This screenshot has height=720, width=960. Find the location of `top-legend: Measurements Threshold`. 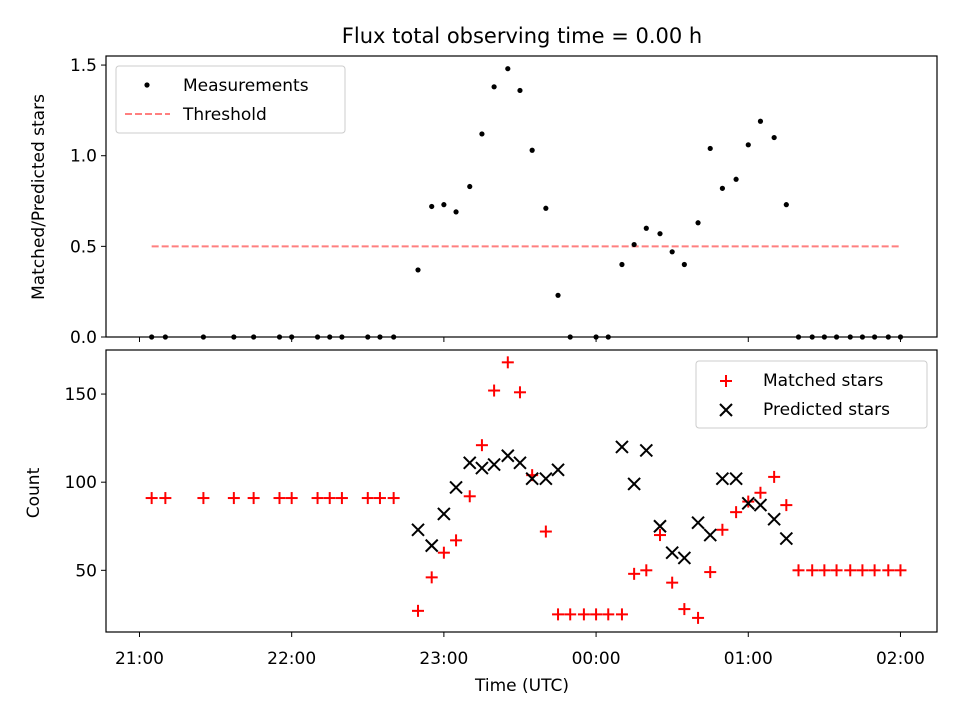

top-legend: Measurements Threshold is located at coordinates (230, 99).